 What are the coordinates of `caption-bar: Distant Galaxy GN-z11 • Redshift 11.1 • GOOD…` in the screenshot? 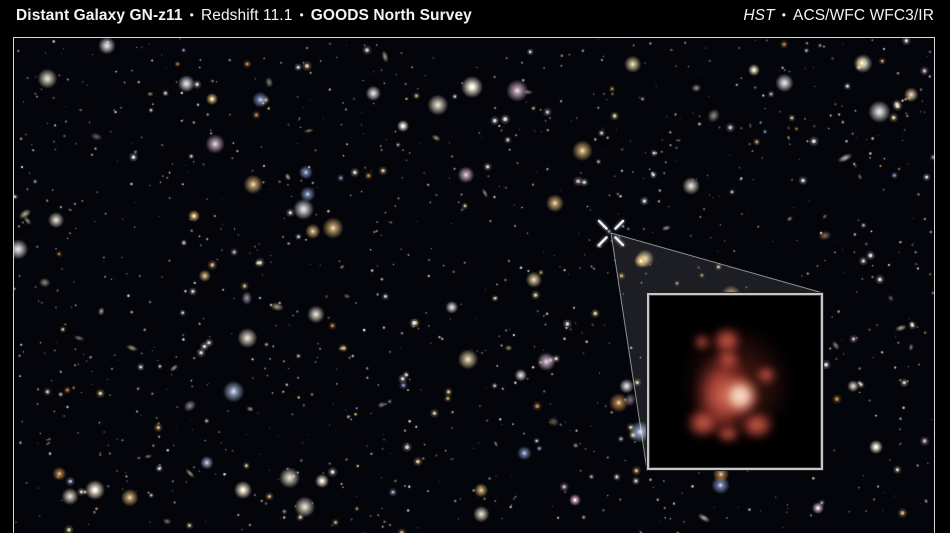 It's located at (475, 18).